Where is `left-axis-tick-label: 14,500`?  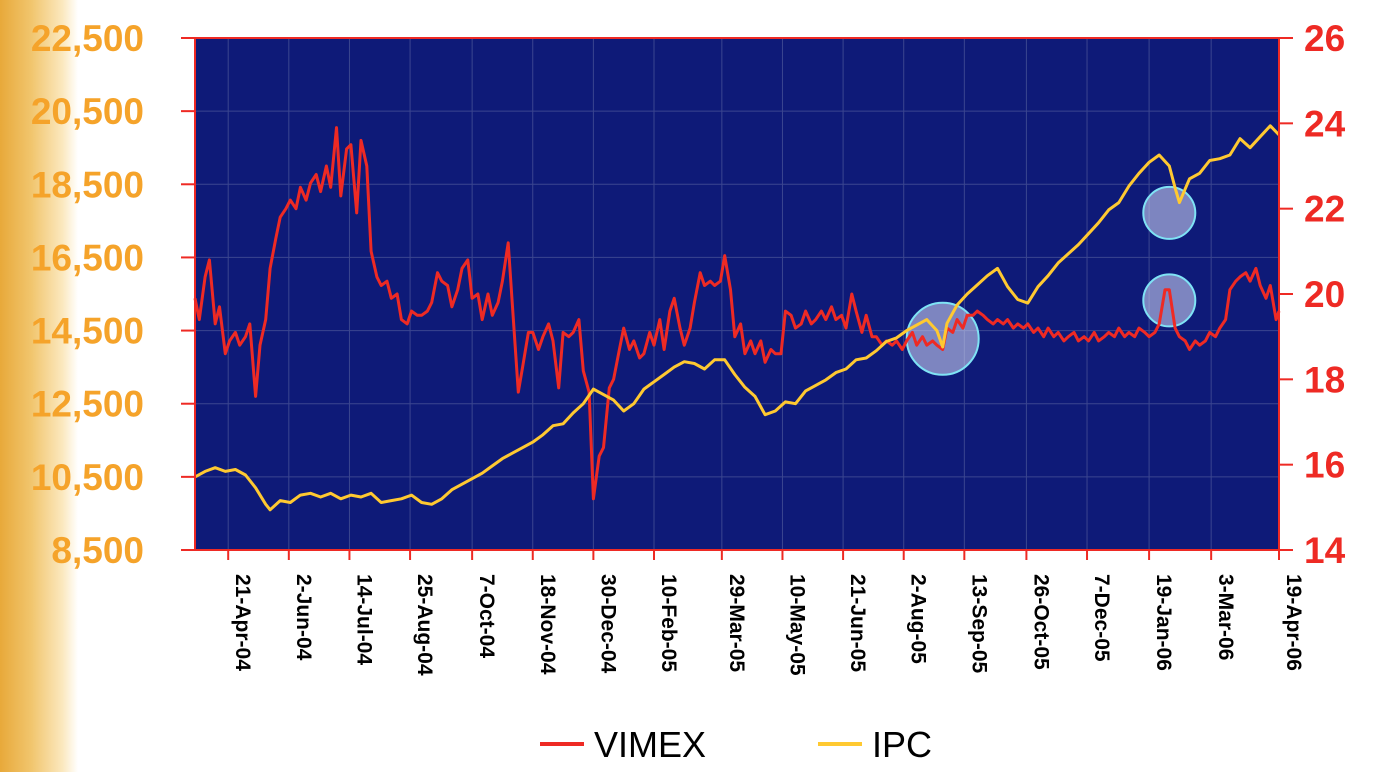 left-axis-tick-label: 14,500 is located at coordinates (87, 331).